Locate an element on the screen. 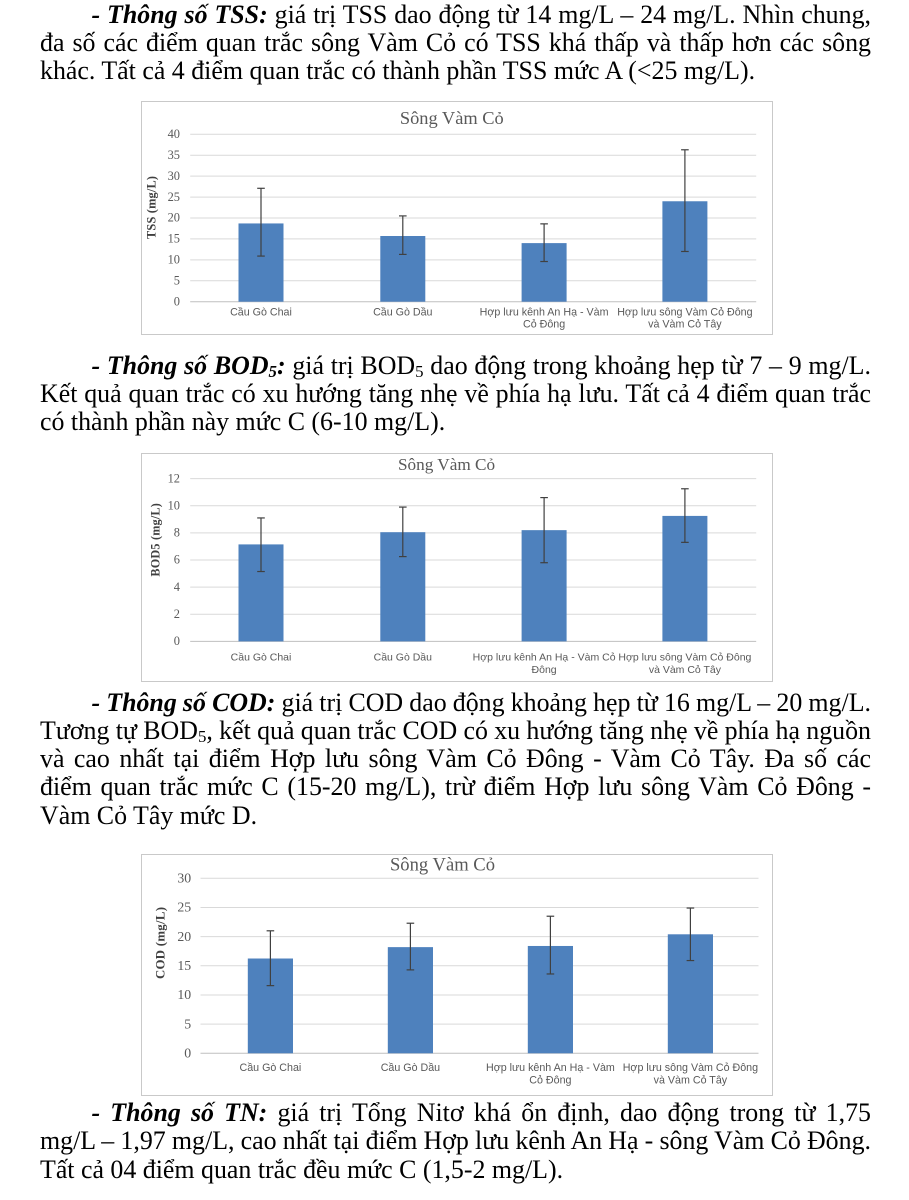  svg-text: 12 is located at coordinates (173, 478).